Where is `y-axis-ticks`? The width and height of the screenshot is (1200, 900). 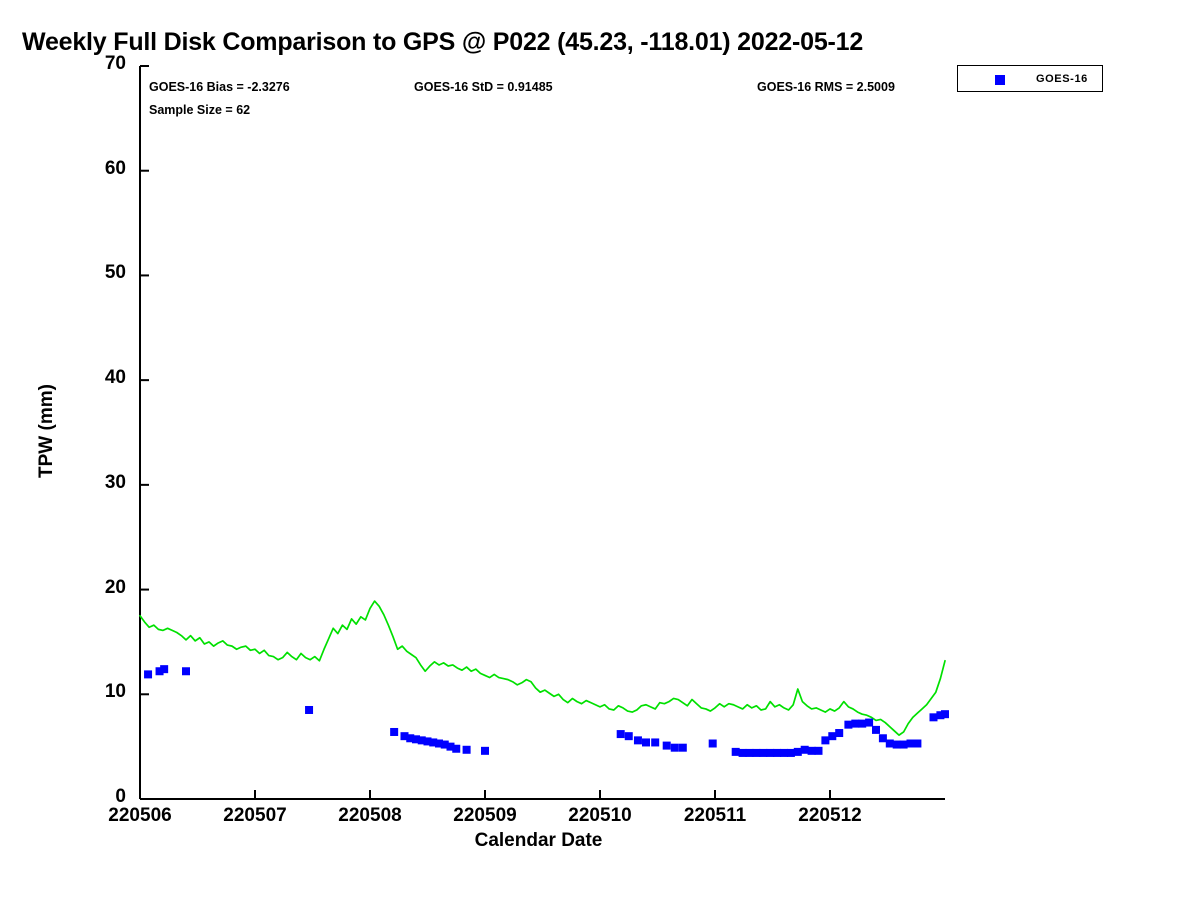
y-axis-ticks is located at coordinates (144, 432).